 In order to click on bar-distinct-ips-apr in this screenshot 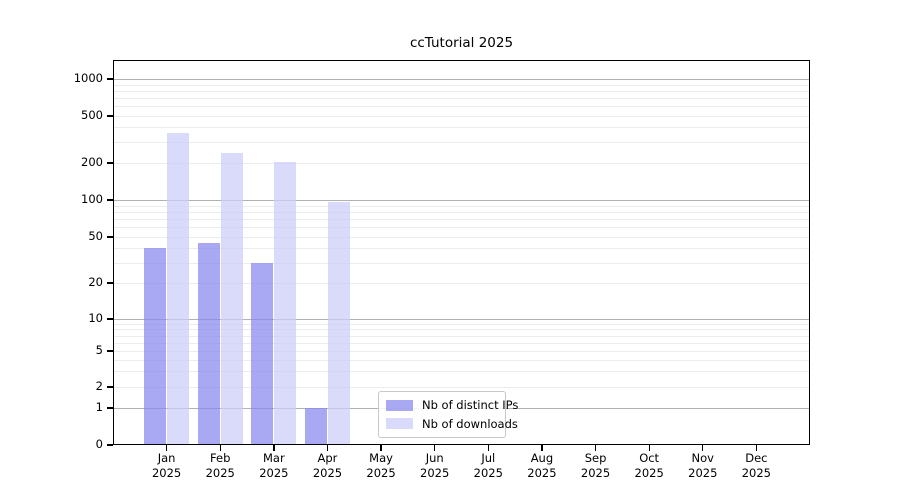, I will do `click(316, 426)`.